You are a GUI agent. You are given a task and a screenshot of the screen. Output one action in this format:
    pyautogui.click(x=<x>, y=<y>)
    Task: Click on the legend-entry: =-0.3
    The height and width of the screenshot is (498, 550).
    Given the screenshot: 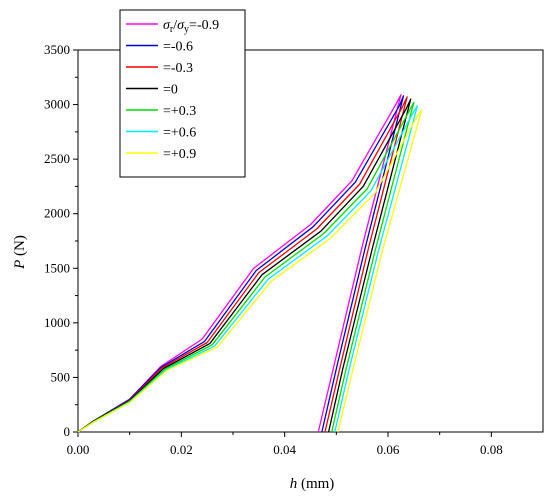 What is the action you would take?
    pyautogui.click(x=178, y=68)
    